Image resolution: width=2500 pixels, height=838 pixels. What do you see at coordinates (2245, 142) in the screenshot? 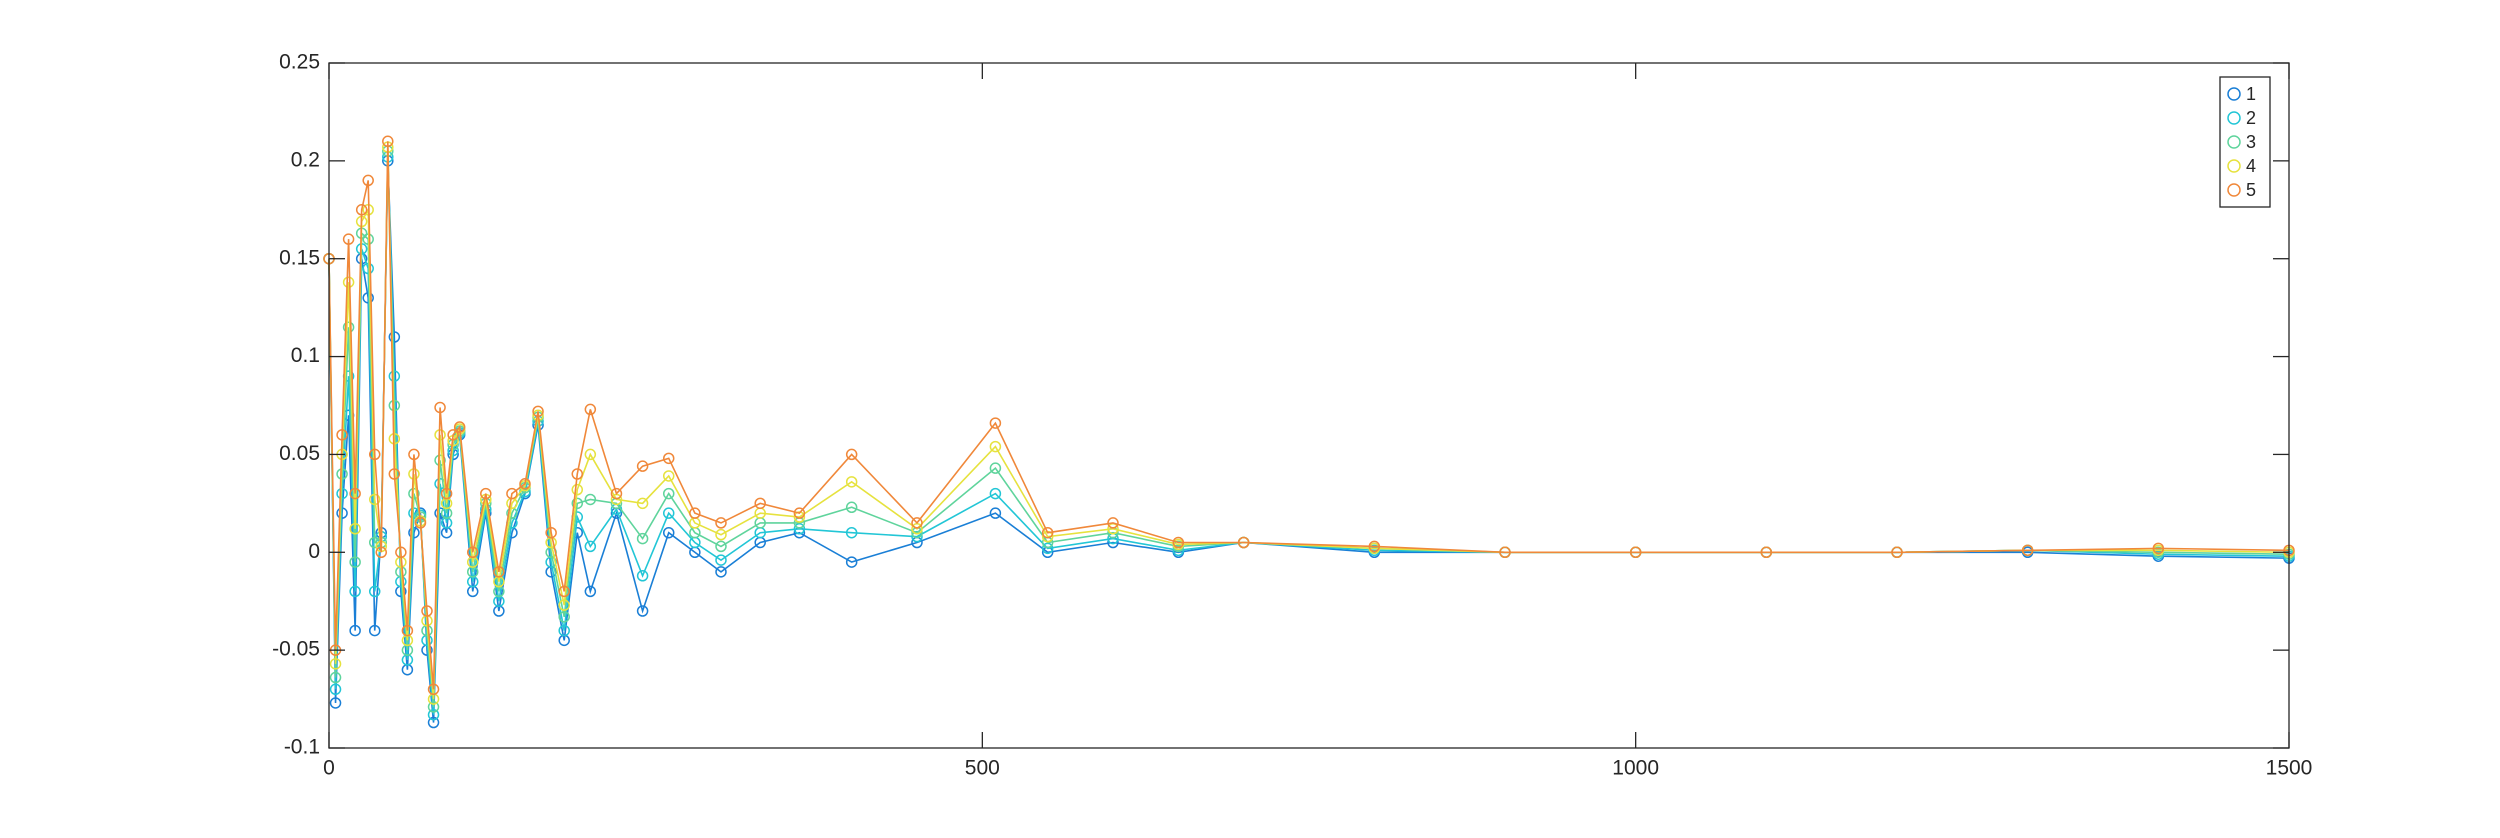
I see `legend: 1 2 3 4 5` at bounding box center [2245, 142].